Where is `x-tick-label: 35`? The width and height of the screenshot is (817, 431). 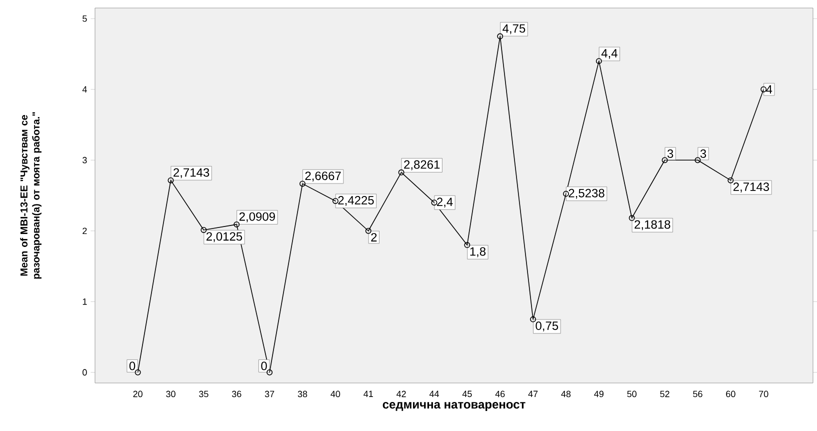 x-tick-label: 35 is located at coordinates (203, 394).